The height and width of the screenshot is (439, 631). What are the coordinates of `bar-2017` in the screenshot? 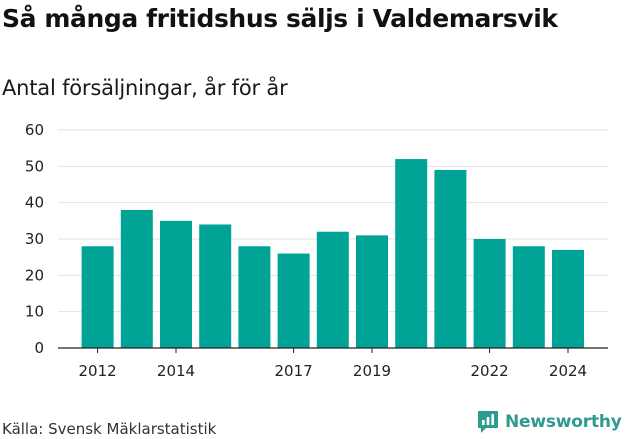 It's located at (293, 300).